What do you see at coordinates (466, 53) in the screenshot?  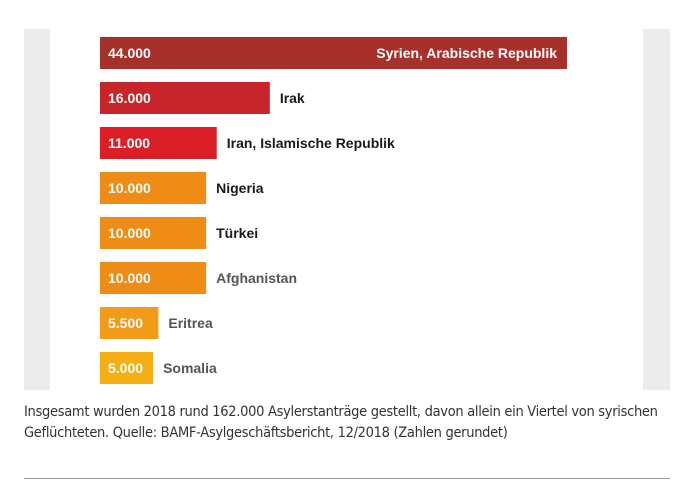 I see `category-label: Syrien, Arabische Republik` at bounding box center [466, 53].